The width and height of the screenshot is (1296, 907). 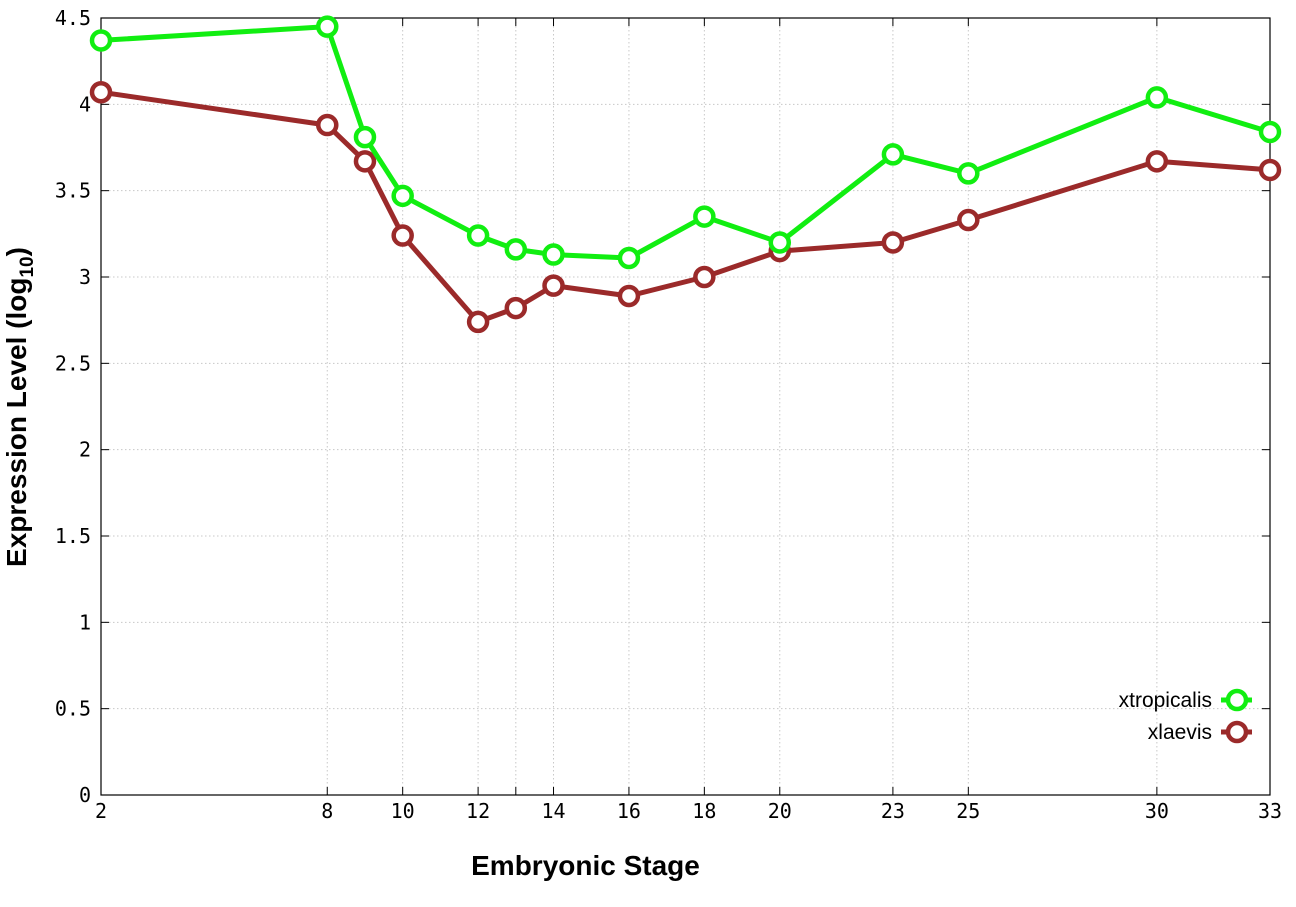 What do you see at coordinates (73, 191) in the screenshot?
I see `y-tick-label: 3.5` at bounding box center [73, 191].